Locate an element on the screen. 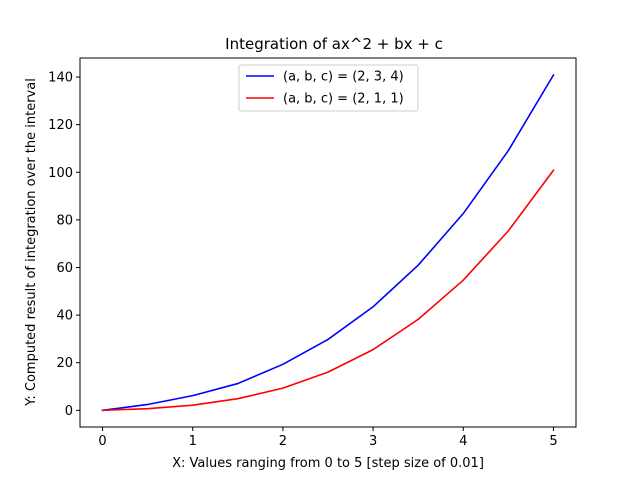 The width and height of the screenshot is (640, 480). y-tick-label: 100 is located at coordinates (60, 173).